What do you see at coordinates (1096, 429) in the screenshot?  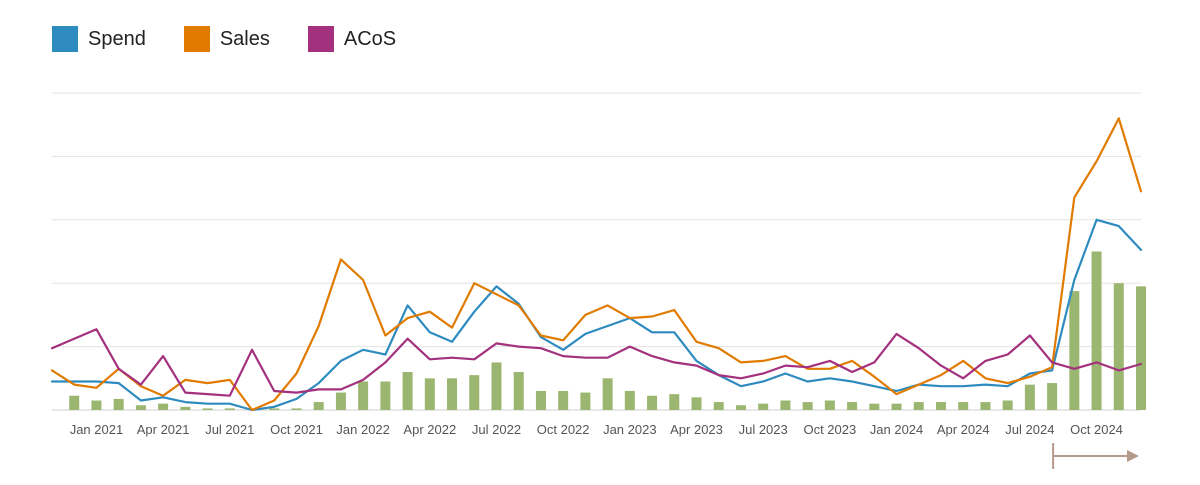 I see `x-tick-label: Oct 2024` at bounding box center [1096, 429].